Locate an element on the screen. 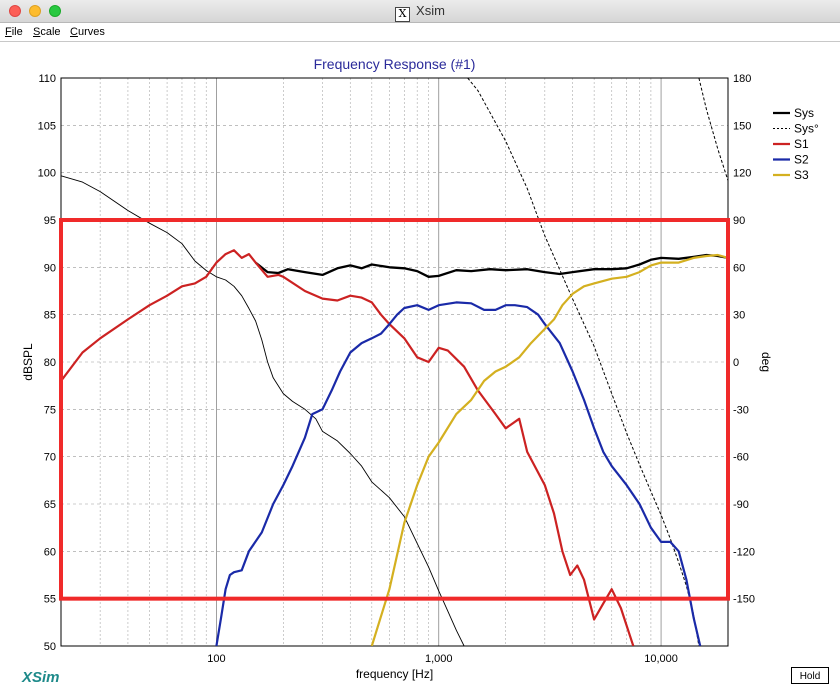  window-title-text: Xsim is located at coordinates (430, 10).